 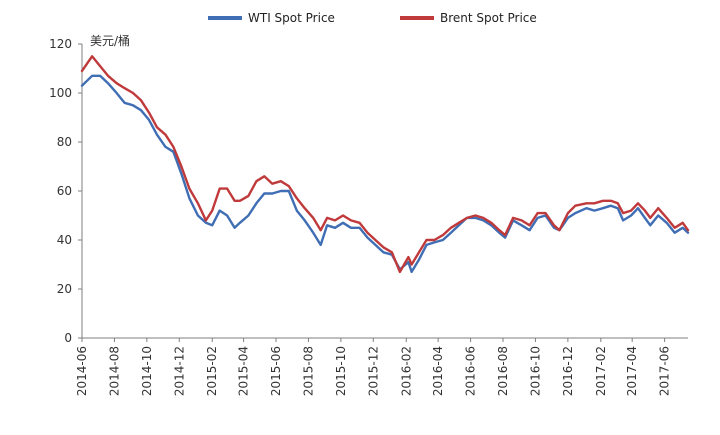 I want to click on x-tick-label: 2015-06, so click(x=276, y=371).